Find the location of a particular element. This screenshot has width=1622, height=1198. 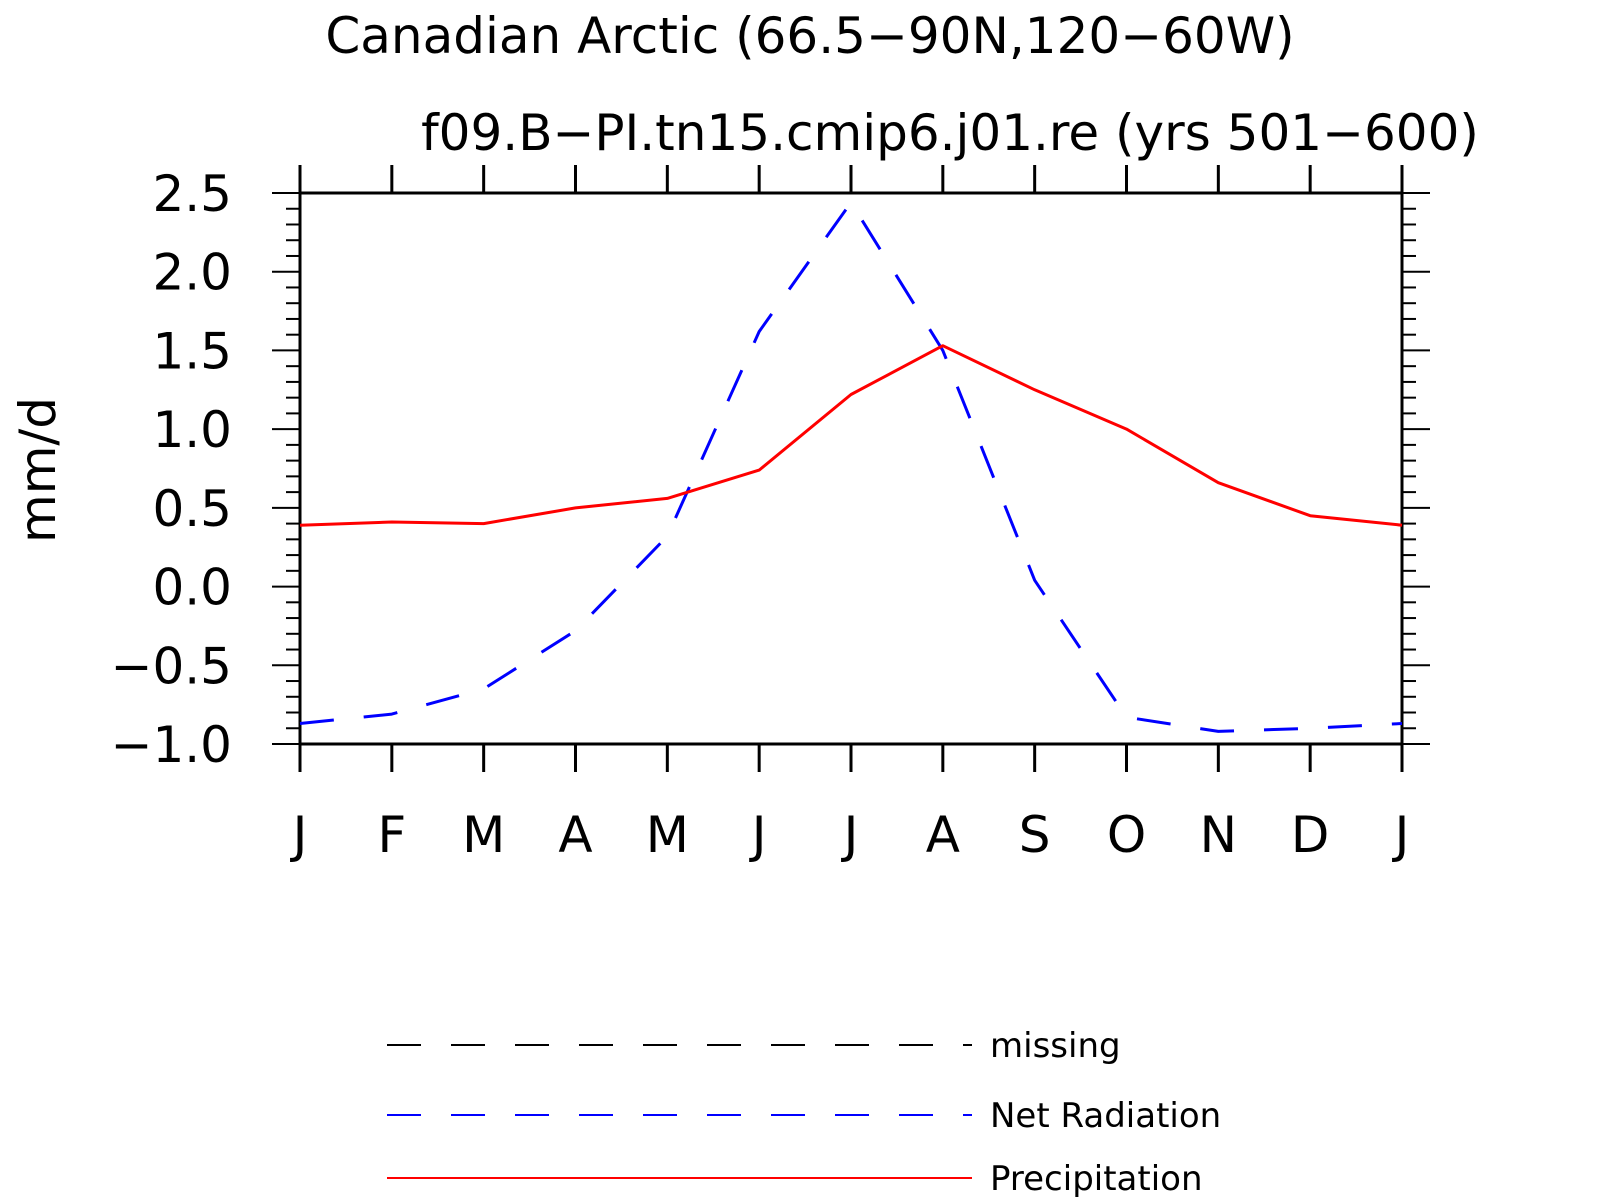

y-tick-labels: −1.0 −0.5 0.0 0.5 1.0 1.5 2.0 2.5 is located at coordinates (171, 469).